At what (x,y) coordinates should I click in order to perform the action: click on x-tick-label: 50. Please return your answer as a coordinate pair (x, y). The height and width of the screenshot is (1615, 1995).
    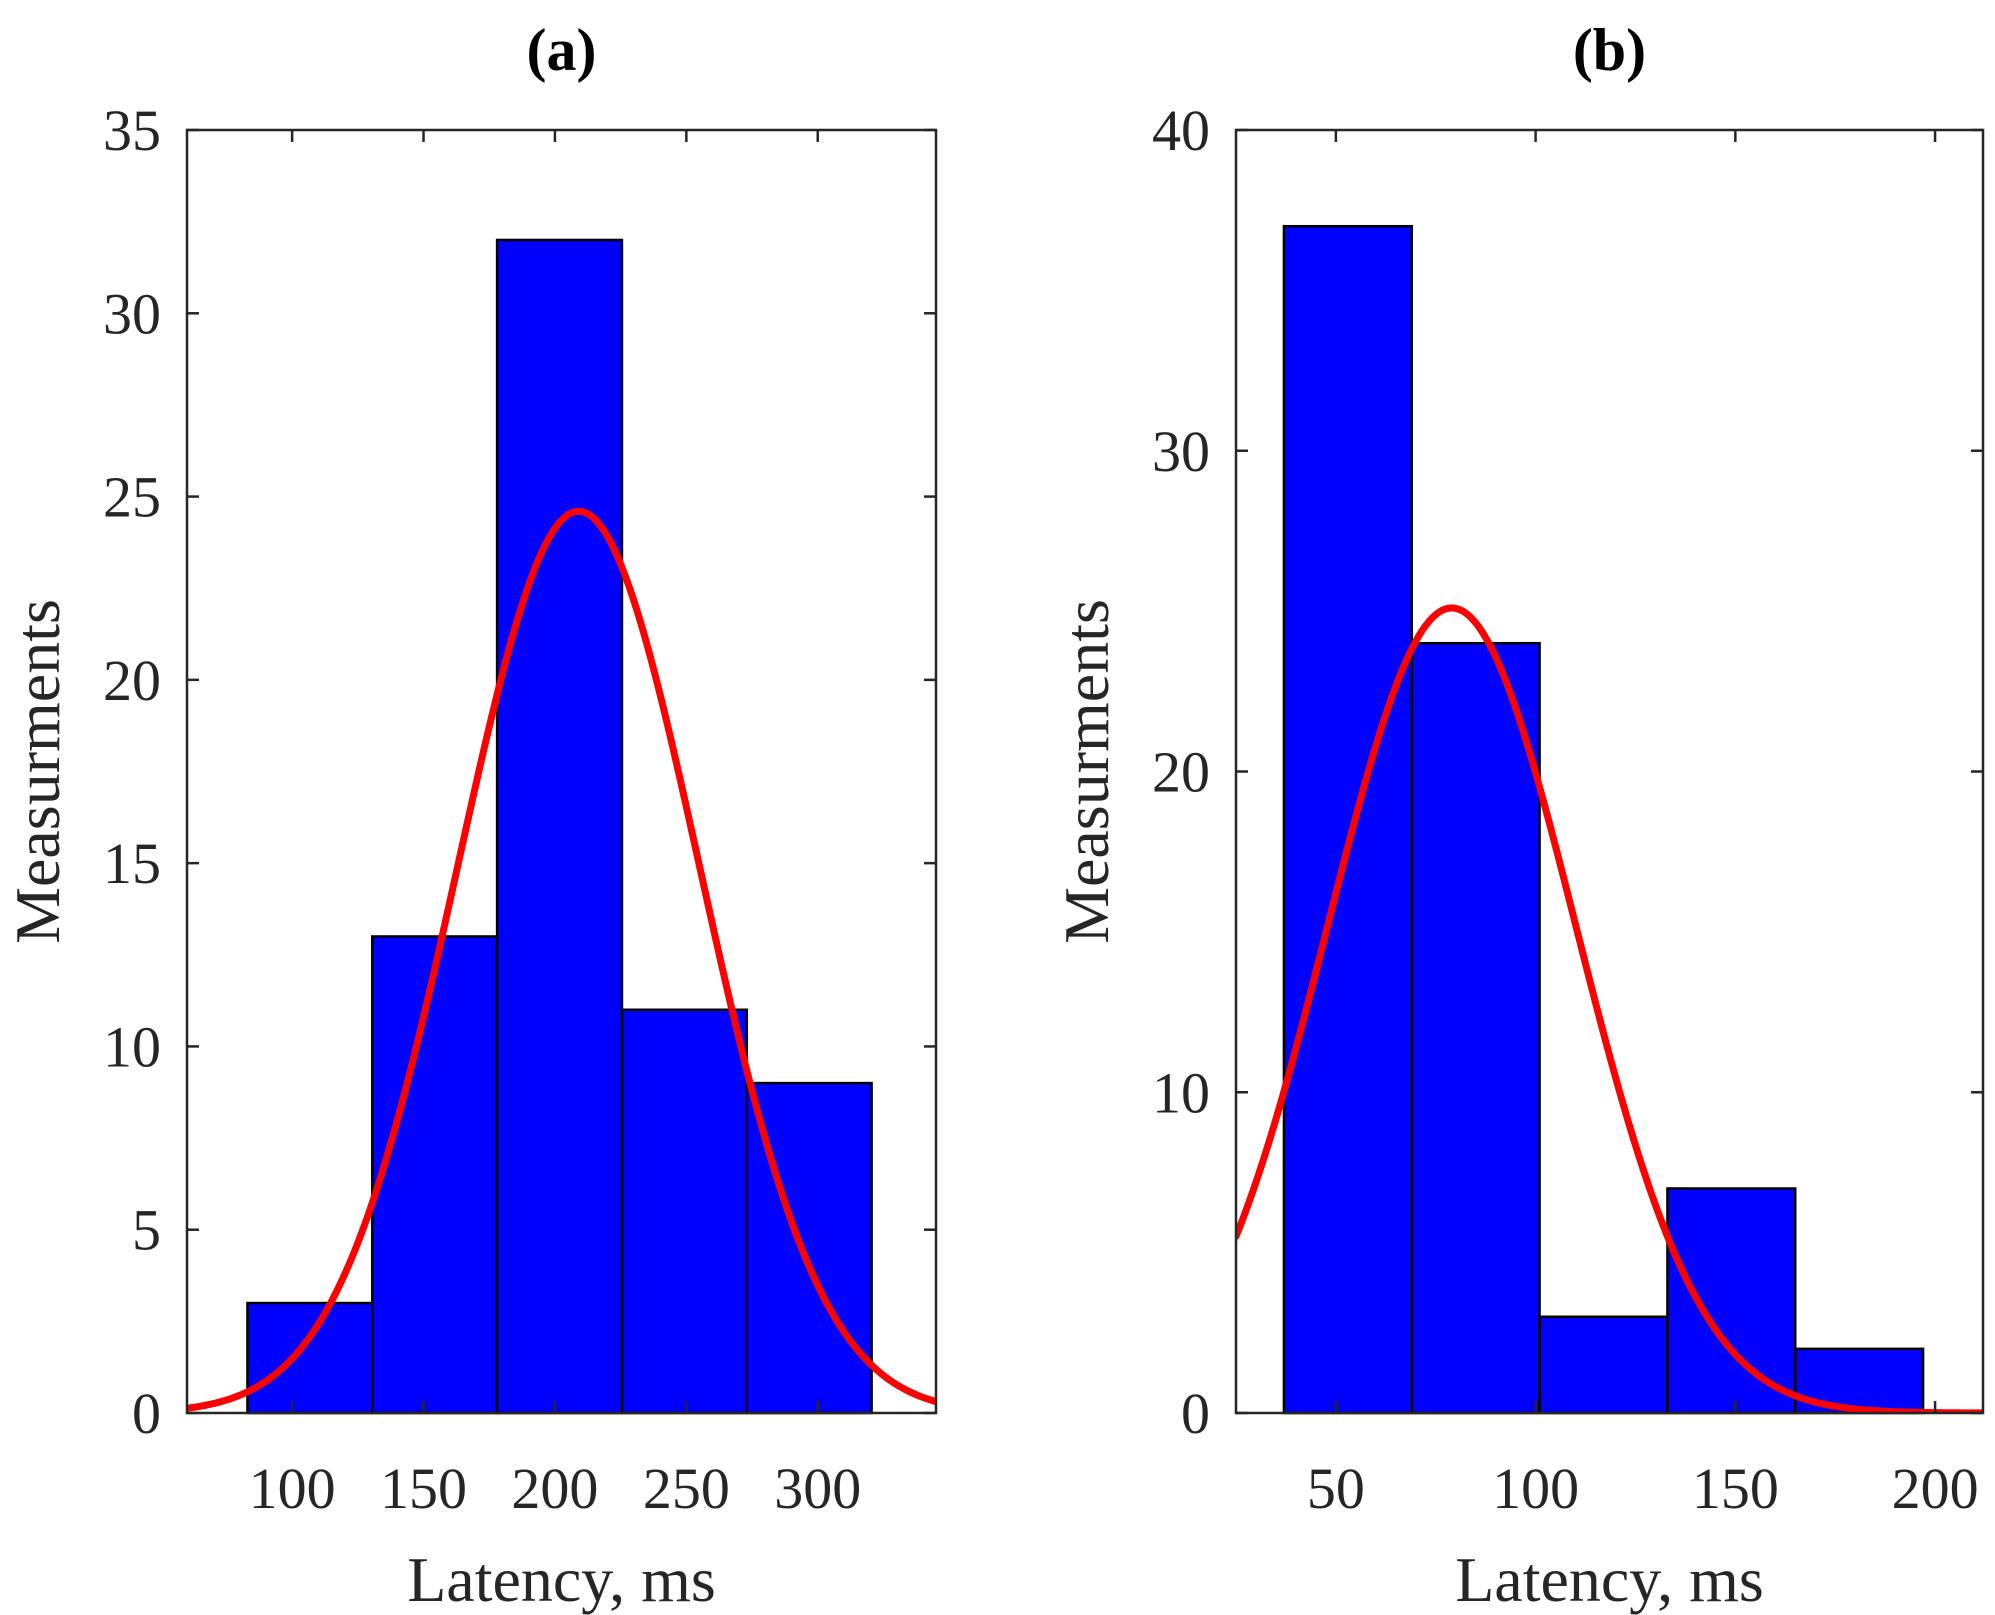
    Looking at the image, I should click on (1336, 1488).